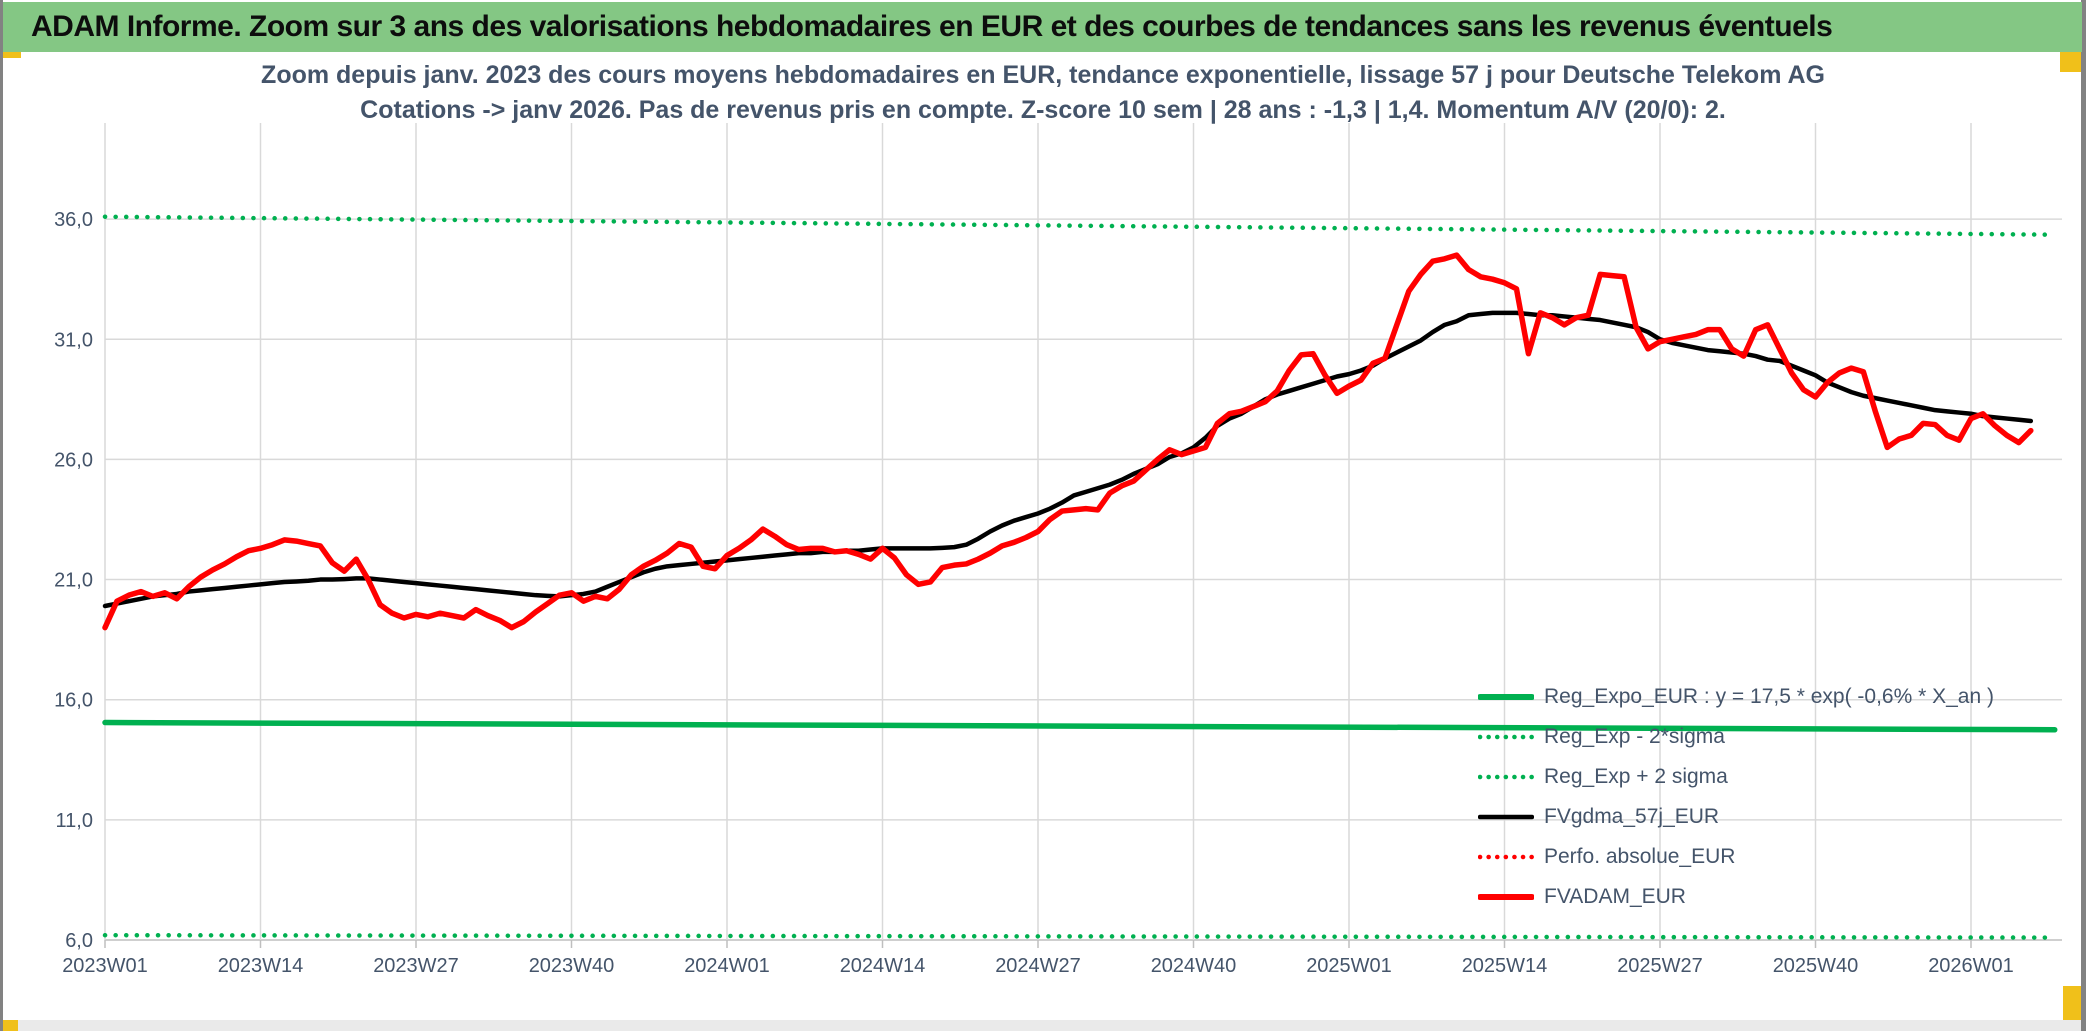 The height and width of the screenshot is (1031, 2086). I want to click on x-axis-label-2023W27: 2023W27, so click(416, 966).